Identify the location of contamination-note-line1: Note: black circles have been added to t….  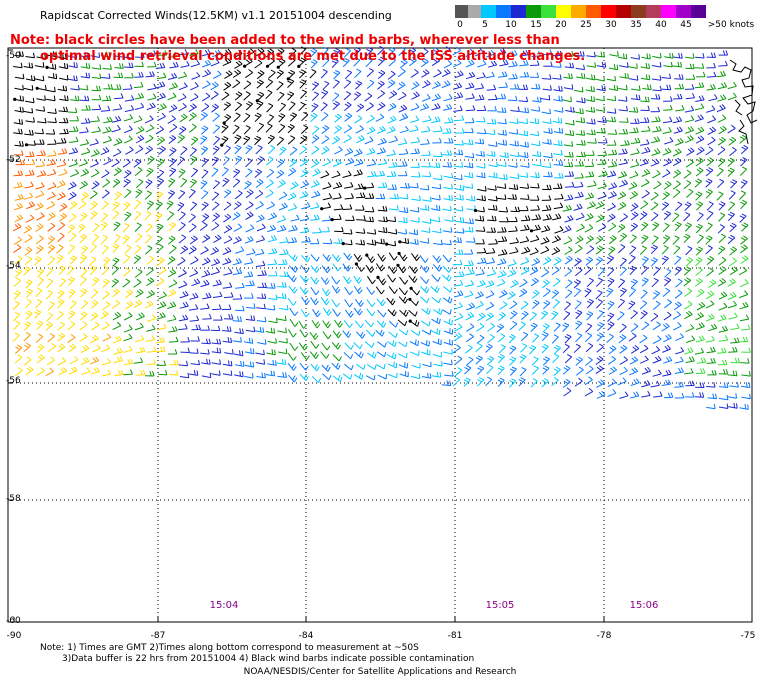
(285, 40).